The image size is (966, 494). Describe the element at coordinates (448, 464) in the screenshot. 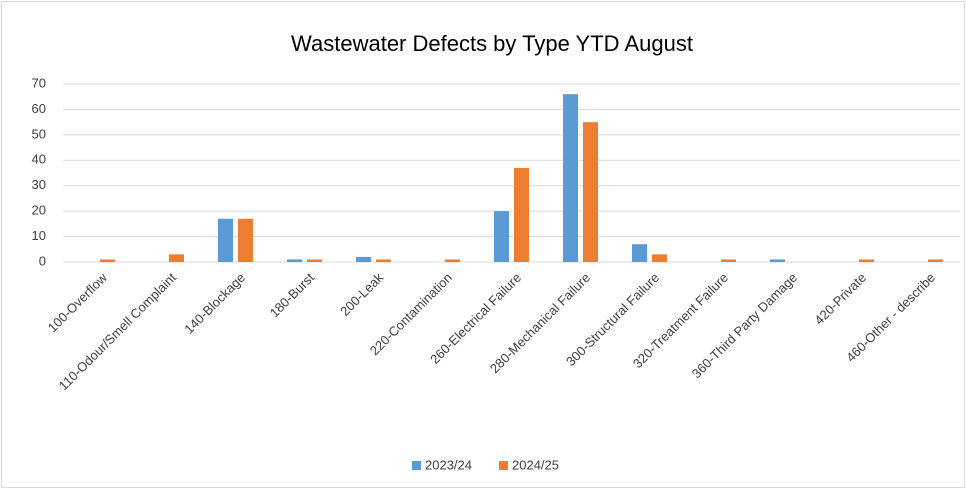

I see `legend-label: 2023/24` at that location.